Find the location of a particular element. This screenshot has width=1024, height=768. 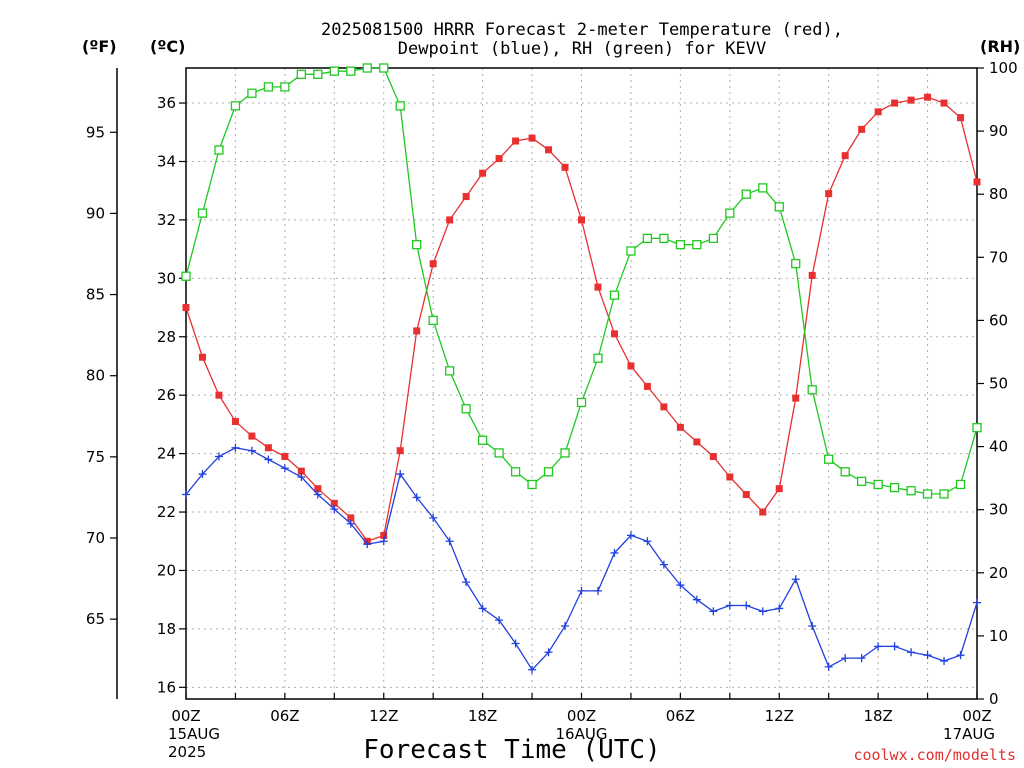

fahrenheit-tick-label: 90 is located at coordinates (95, 213).